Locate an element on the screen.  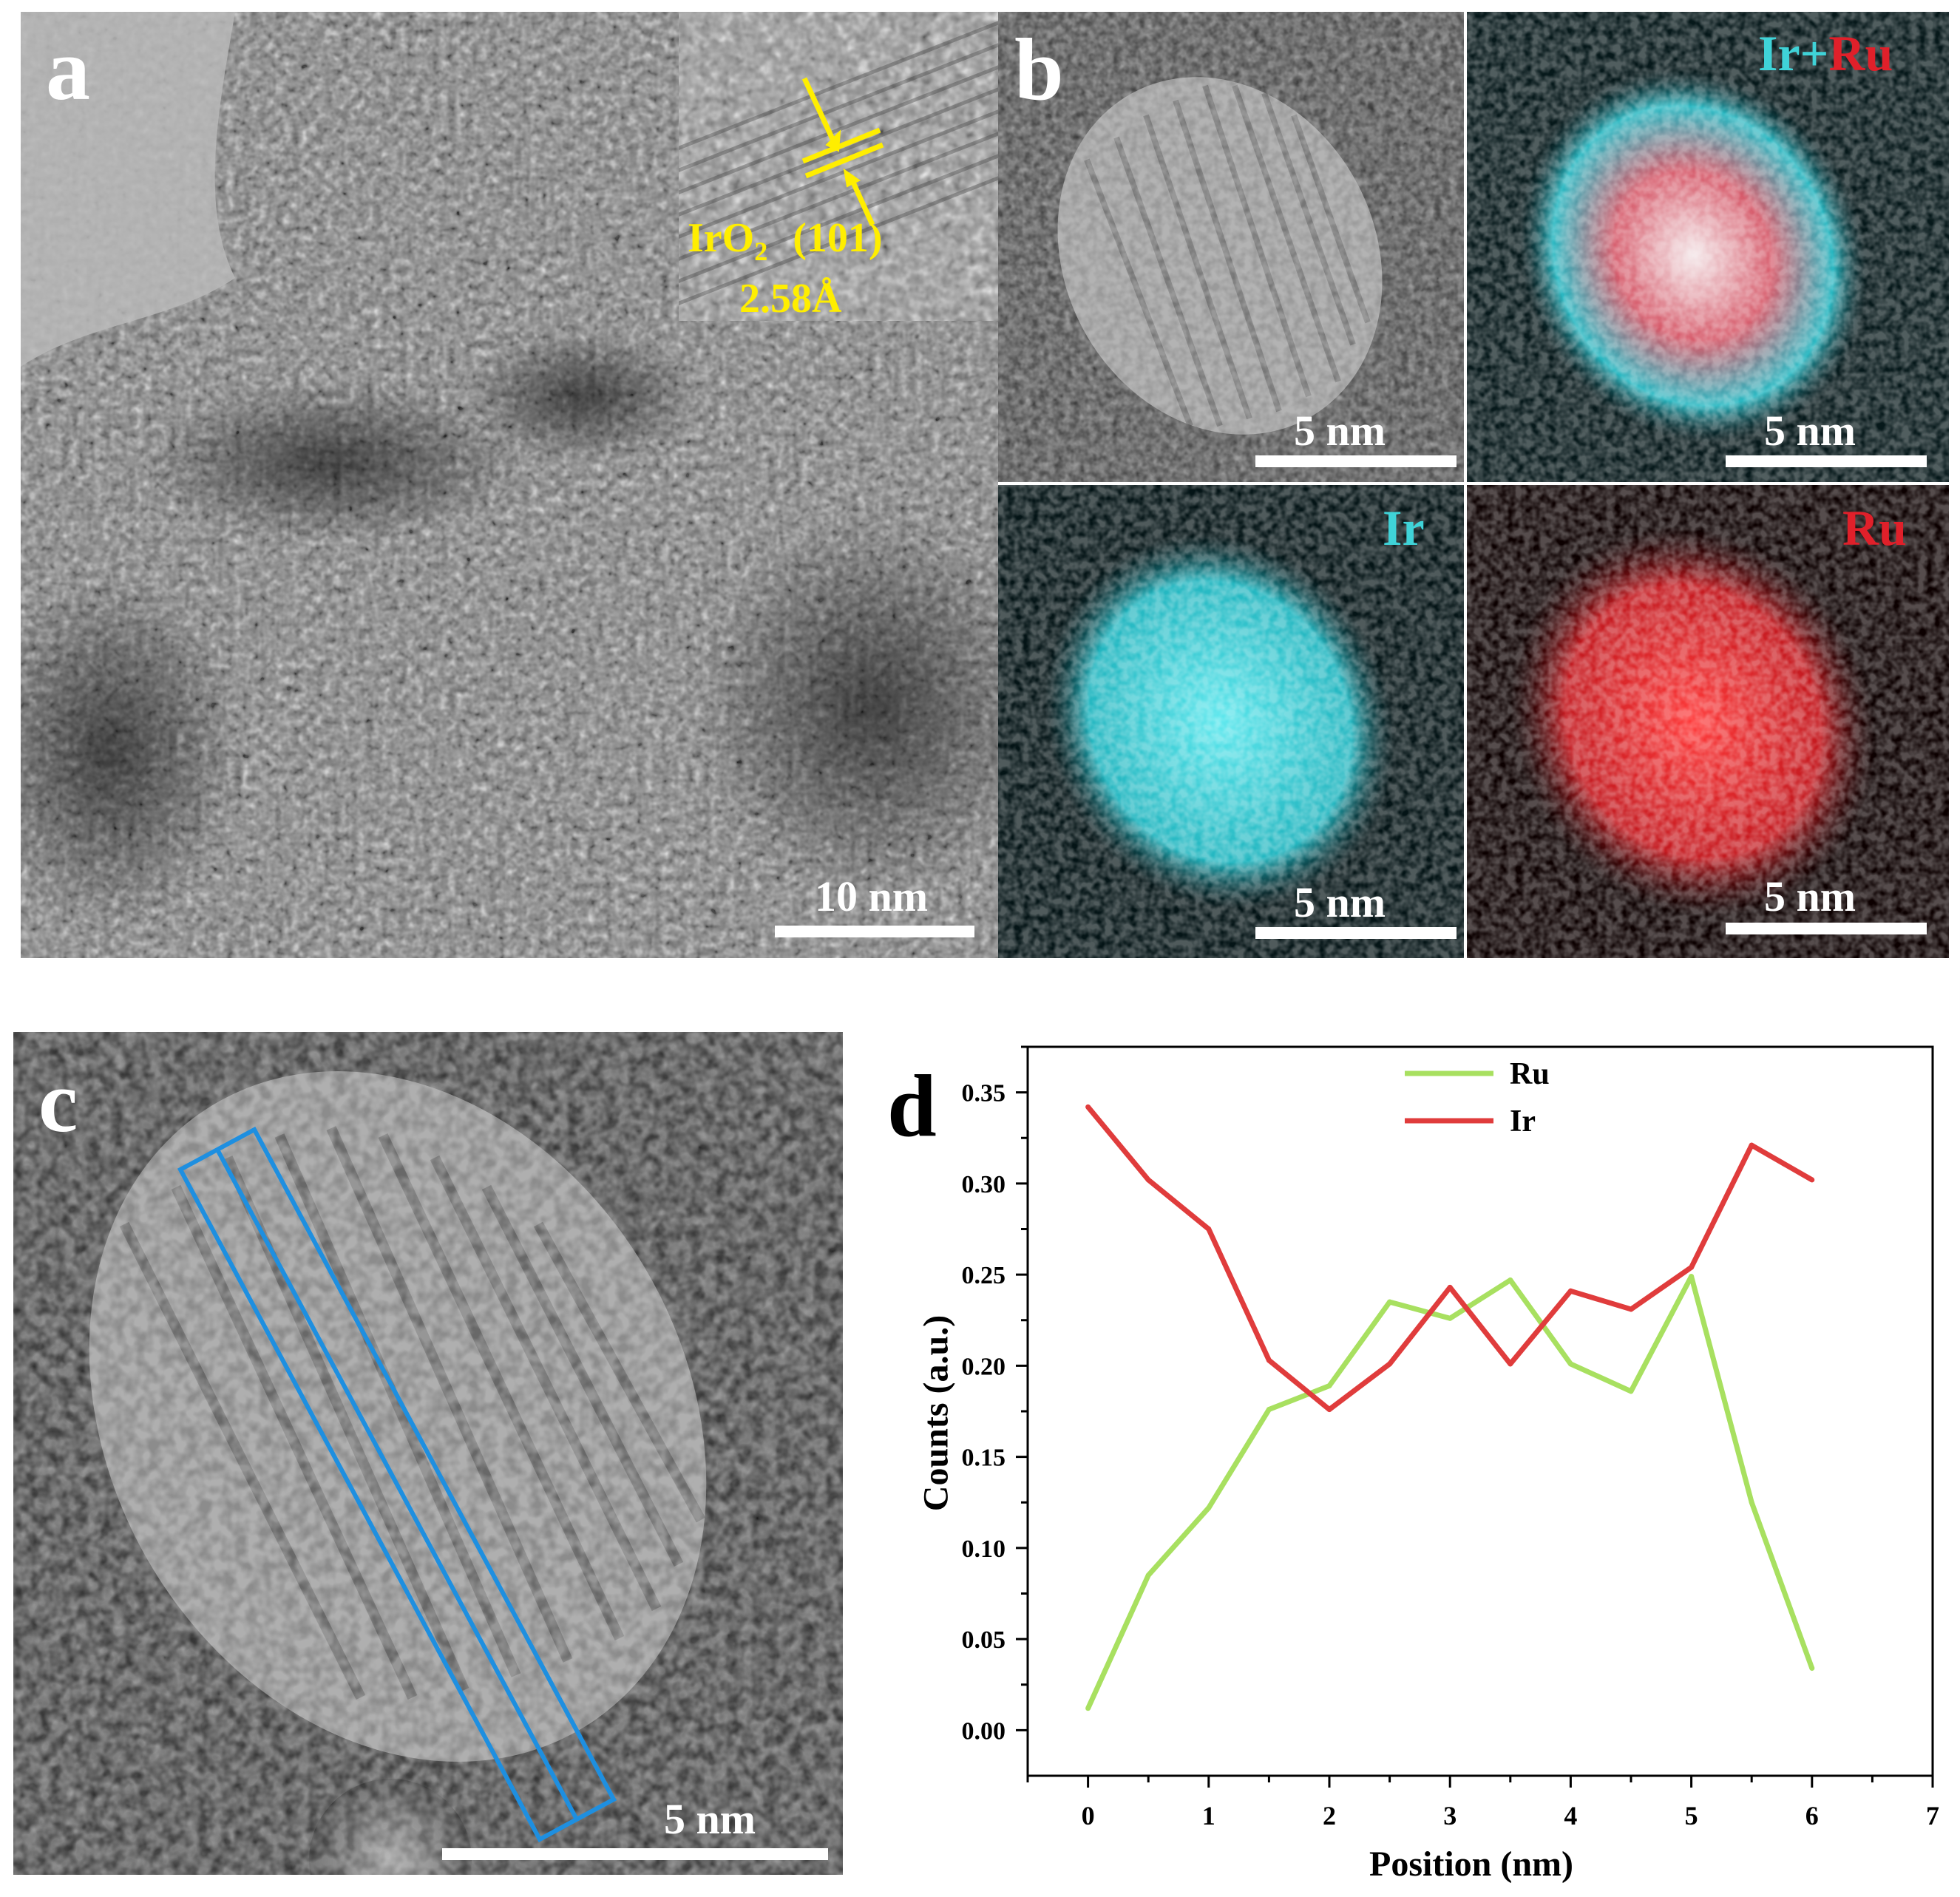
x-axis-label: Position (nm) is located at coordinates (1471, 1864).